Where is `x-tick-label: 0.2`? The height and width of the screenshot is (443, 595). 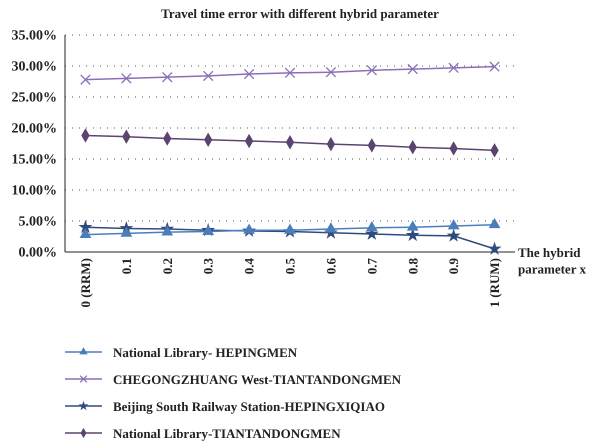
x-tick-label: 0.2 is located at coordinates (167, 266).